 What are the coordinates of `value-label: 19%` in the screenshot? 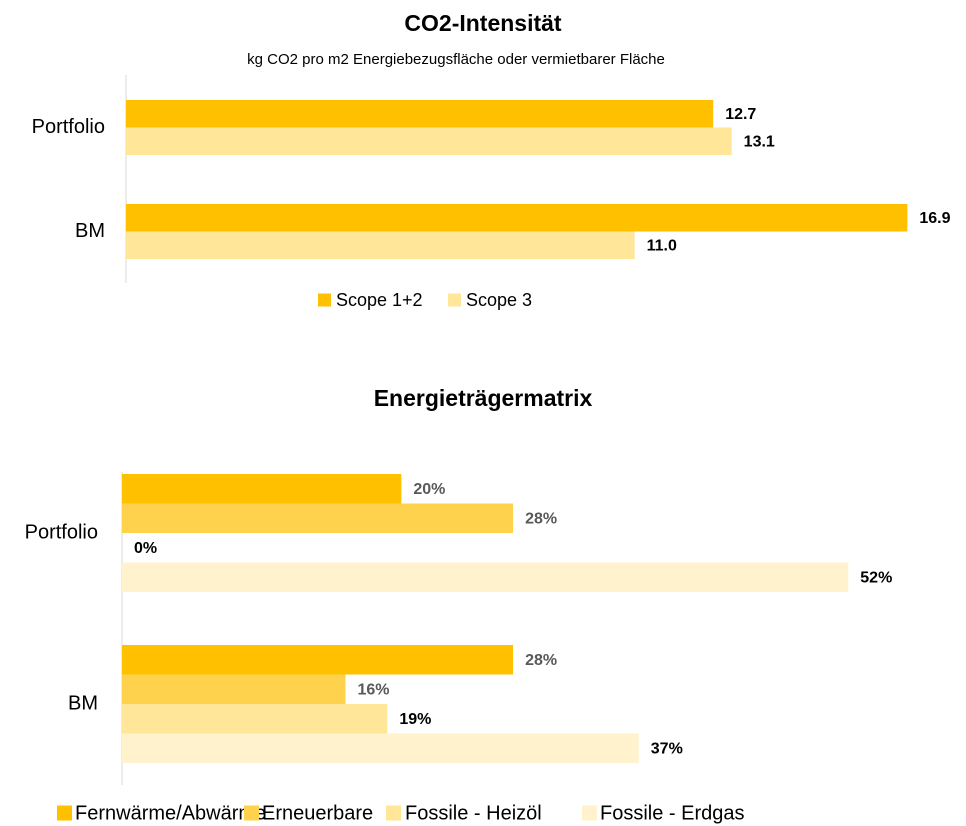 It's located at (415, 719).